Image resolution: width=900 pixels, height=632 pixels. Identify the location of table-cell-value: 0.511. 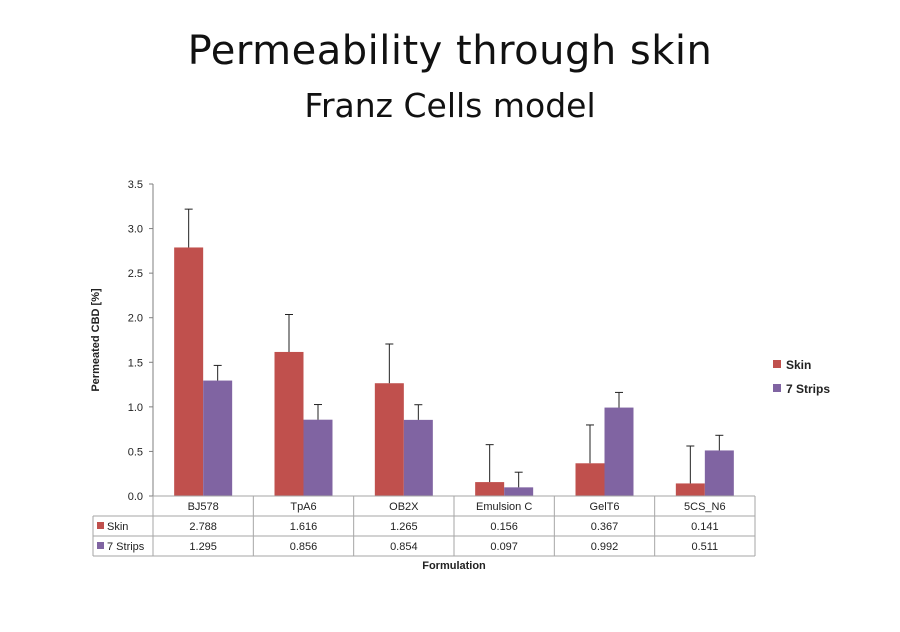
(704, 547).